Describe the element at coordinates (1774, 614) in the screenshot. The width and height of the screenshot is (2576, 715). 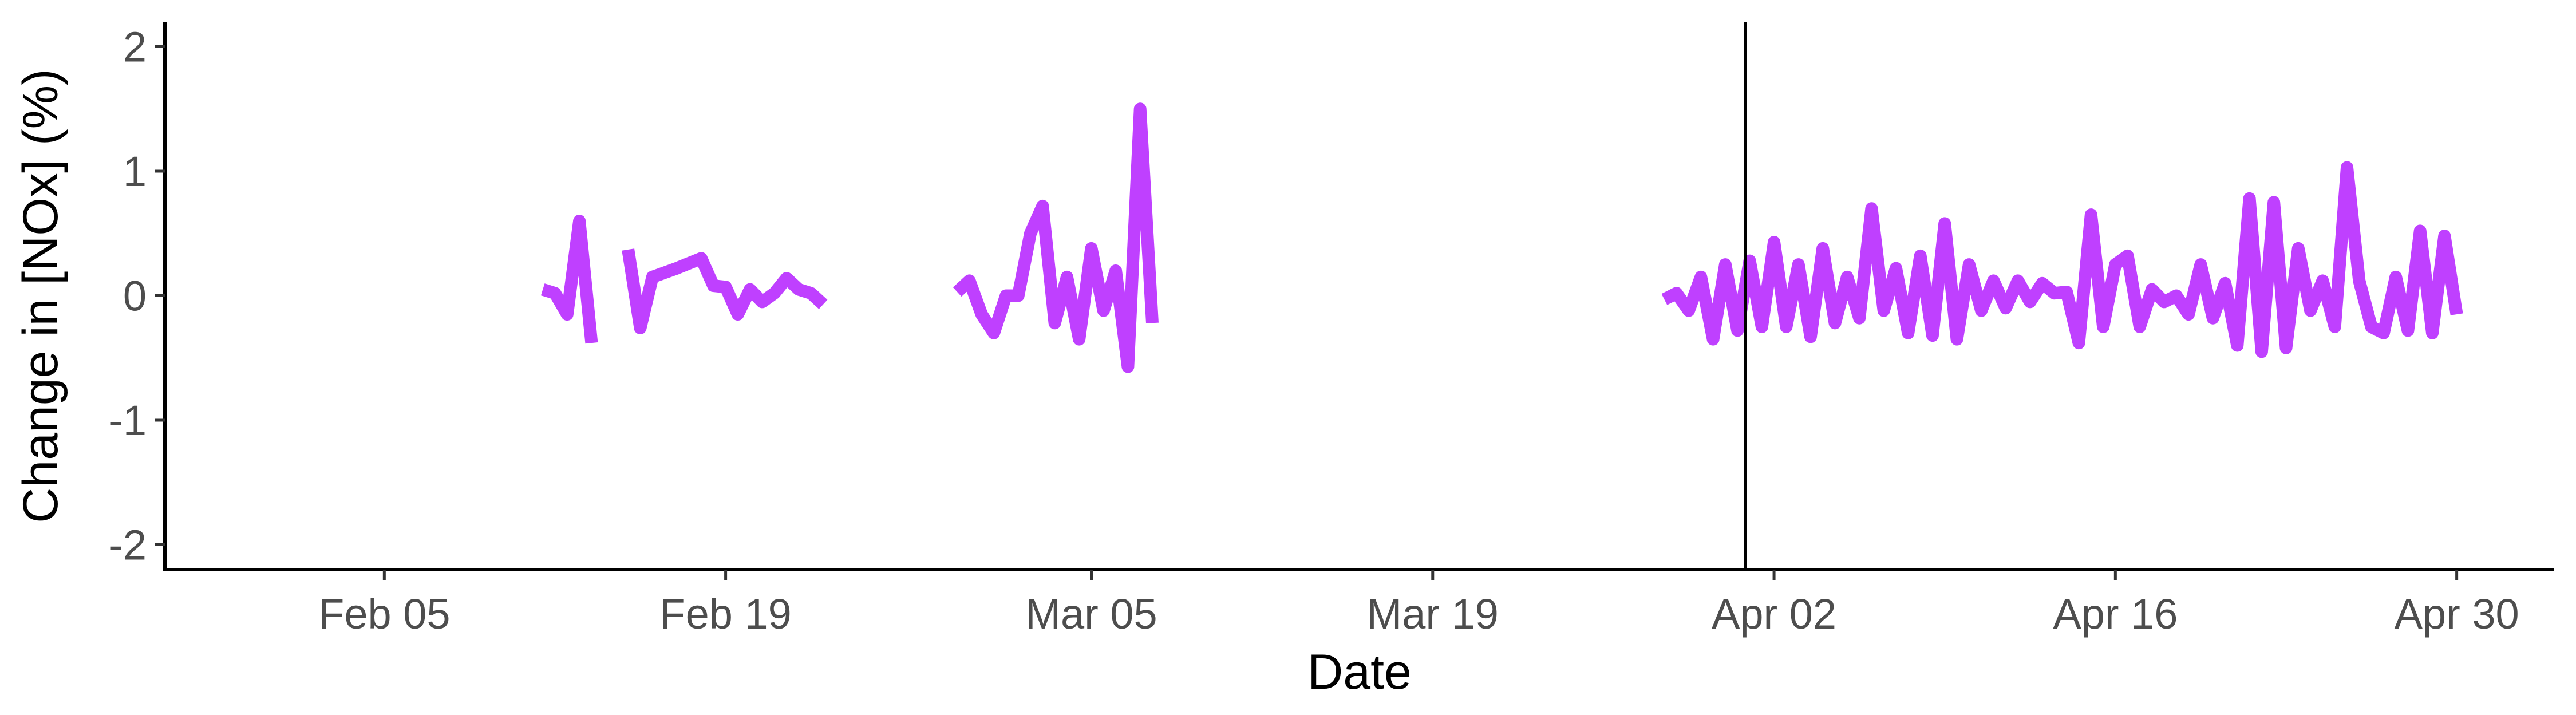
I see `x-tick-label: Apr 02` at that location.